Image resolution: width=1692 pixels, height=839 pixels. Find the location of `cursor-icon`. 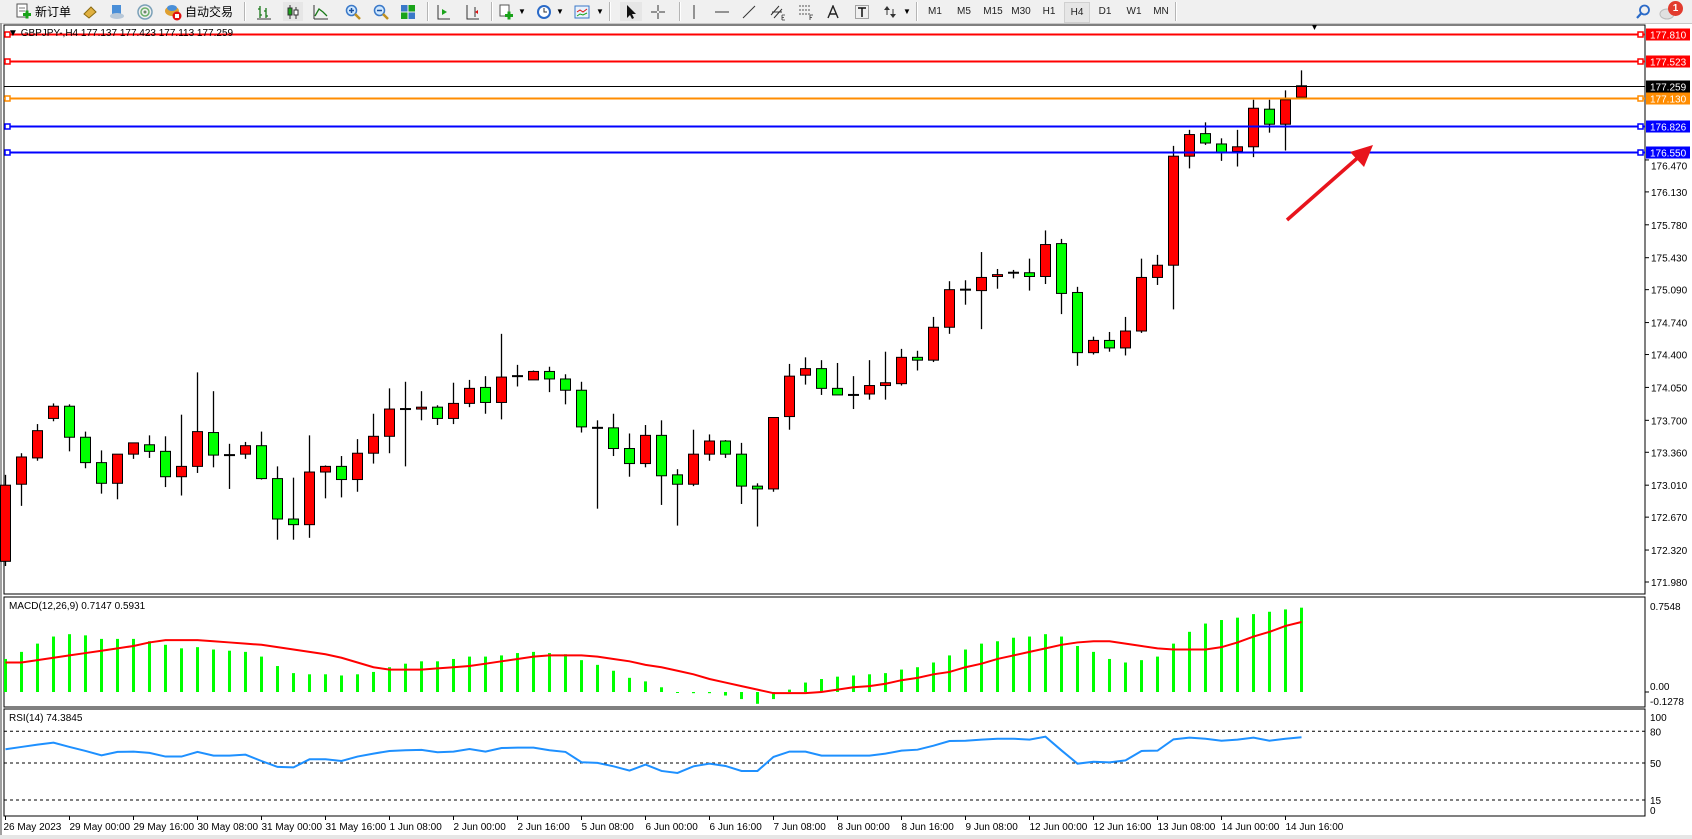

cursor-icon is located at coordinates (631, 11).